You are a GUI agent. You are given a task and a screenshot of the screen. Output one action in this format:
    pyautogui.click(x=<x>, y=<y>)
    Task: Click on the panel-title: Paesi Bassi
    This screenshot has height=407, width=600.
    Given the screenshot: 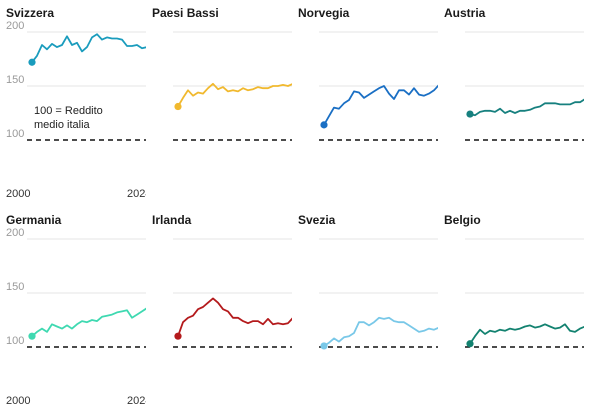 What is the action you would take?
    pyautogui.click(x=185, y=13)
    